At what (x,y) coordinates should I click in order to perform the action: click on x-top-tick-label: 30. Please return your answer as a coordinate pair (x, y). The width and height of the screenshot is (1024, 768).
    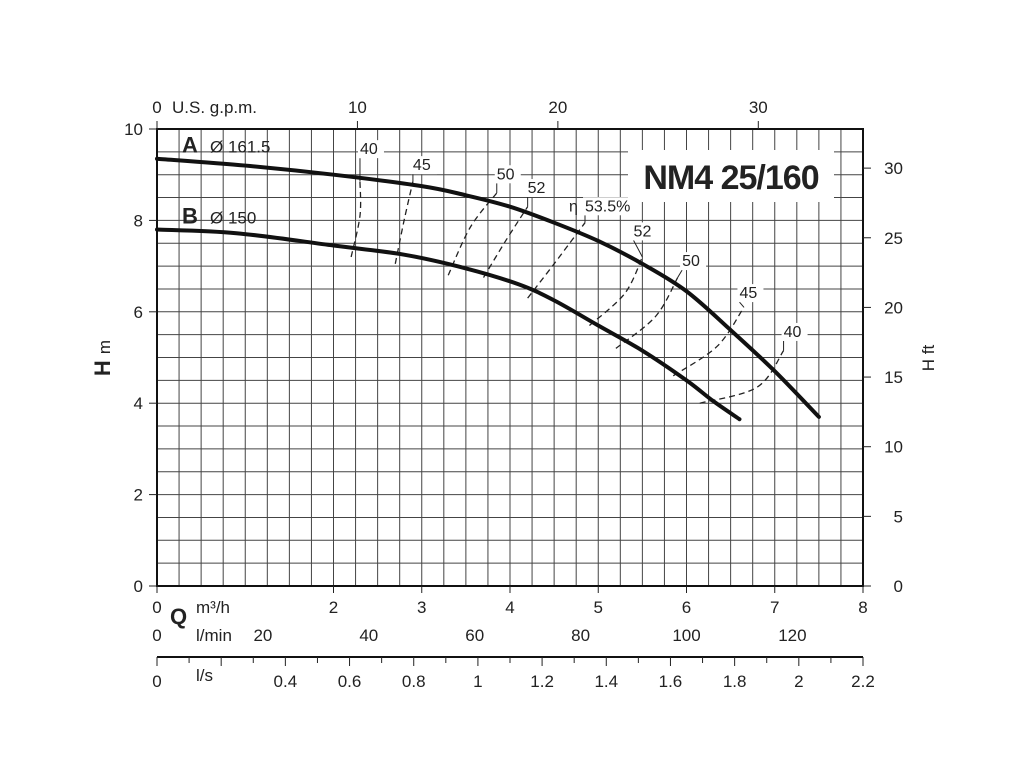
    Looking at the image, I should click on (758, 107).